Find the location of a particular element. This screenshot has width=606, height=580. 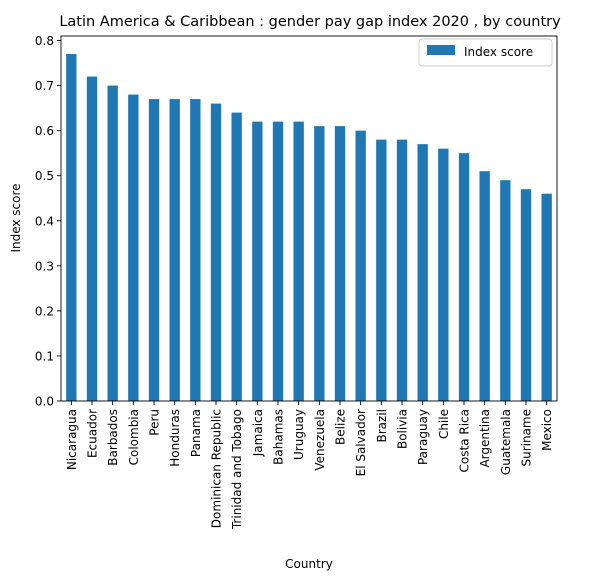

y-tick-label: 0.1 is located at coordinates (44, 356).